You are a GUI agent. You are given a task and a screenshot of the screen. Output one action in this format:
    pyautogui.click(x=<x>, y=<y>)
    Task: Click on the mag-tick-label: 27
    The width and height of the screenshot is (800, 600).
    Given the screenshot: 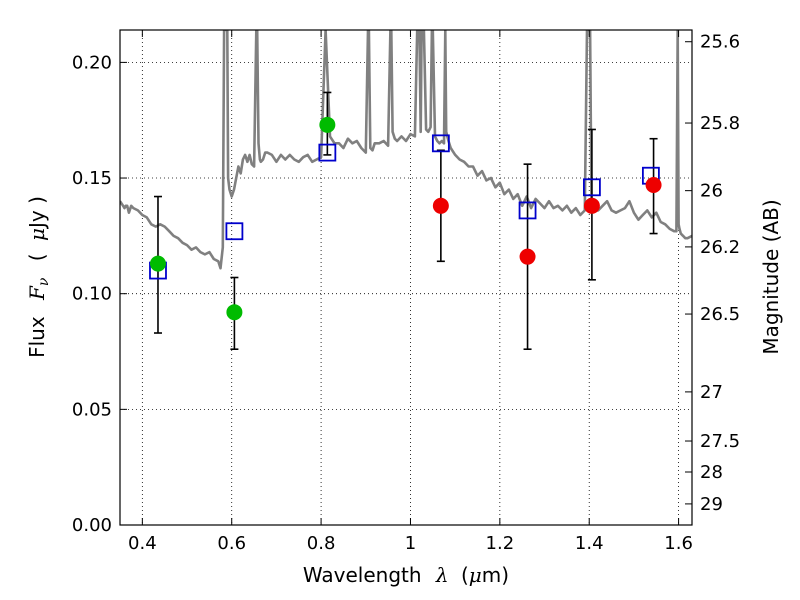 What is the action you would take?
    pyautogui.click(x=711, y=392)
    